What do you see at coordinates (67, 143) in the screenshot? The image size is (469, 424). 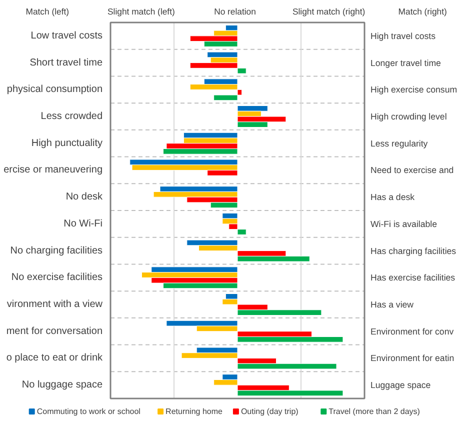 I see `y-tick-label: High punctuality` at bounding box center [67, 143].